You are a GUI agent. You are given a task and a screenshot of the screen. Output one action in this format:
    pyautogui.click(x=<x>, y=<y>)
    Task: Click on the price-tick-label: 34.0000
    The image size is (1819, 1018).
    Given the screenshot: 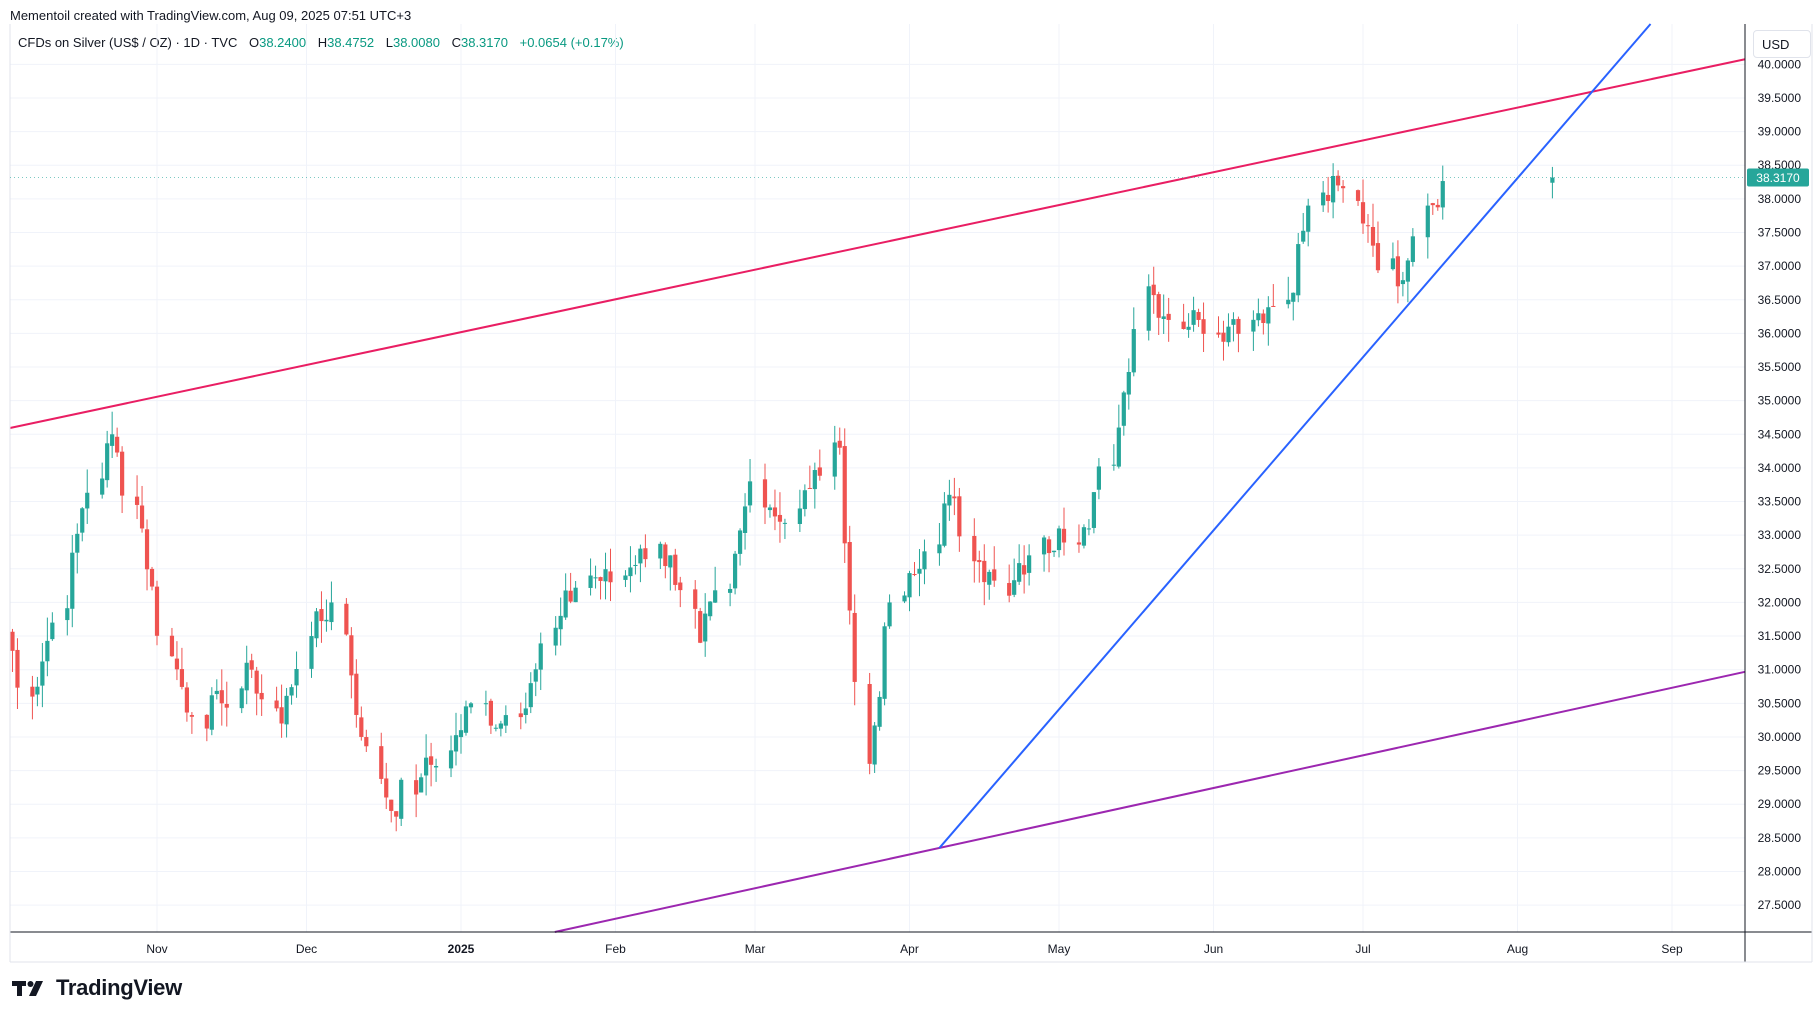 What is the action you would take?
    pyautogui.click(x=1780, y=468)
    